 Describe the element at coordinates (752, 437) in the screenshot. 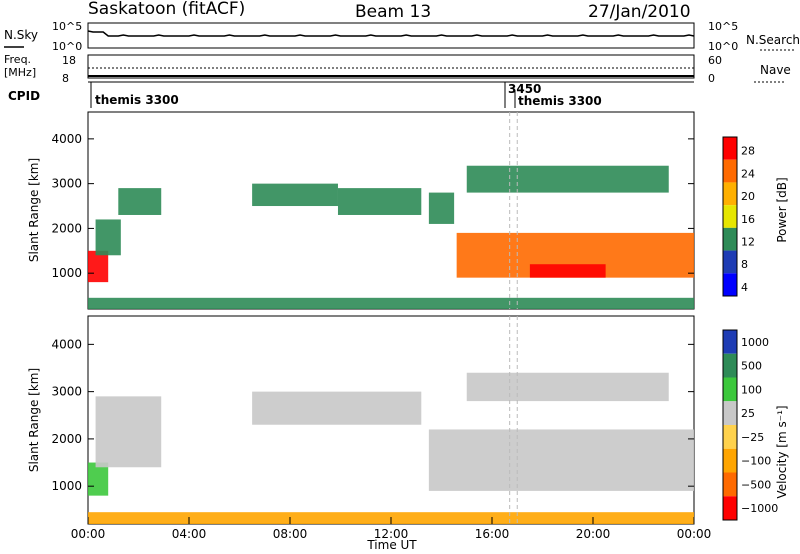

I see `vel-cbar-tick-4: −25` at that location.